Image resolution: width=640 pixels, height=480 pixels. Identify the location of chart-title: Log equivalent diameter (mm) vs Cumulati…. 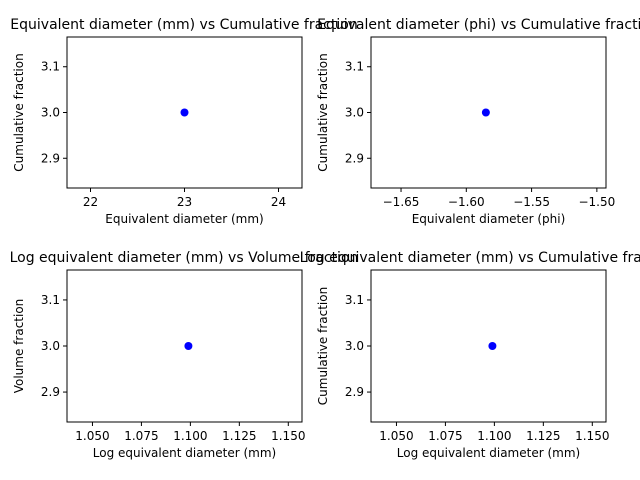
(470, 258).